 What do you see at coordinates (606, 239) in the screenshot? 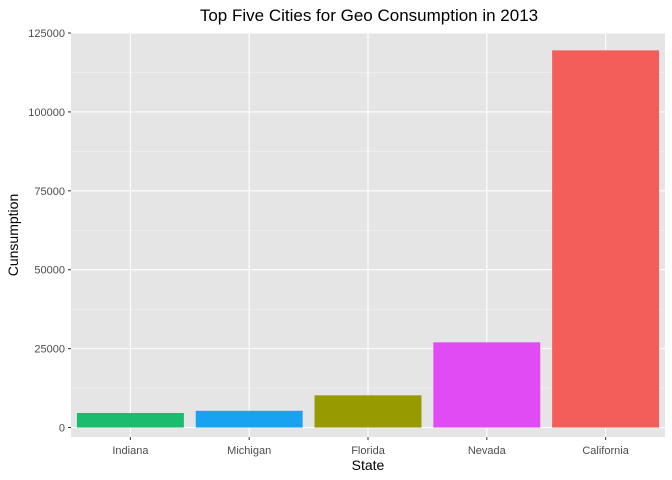
I see `bar-california` at bounding box center [606, 239].